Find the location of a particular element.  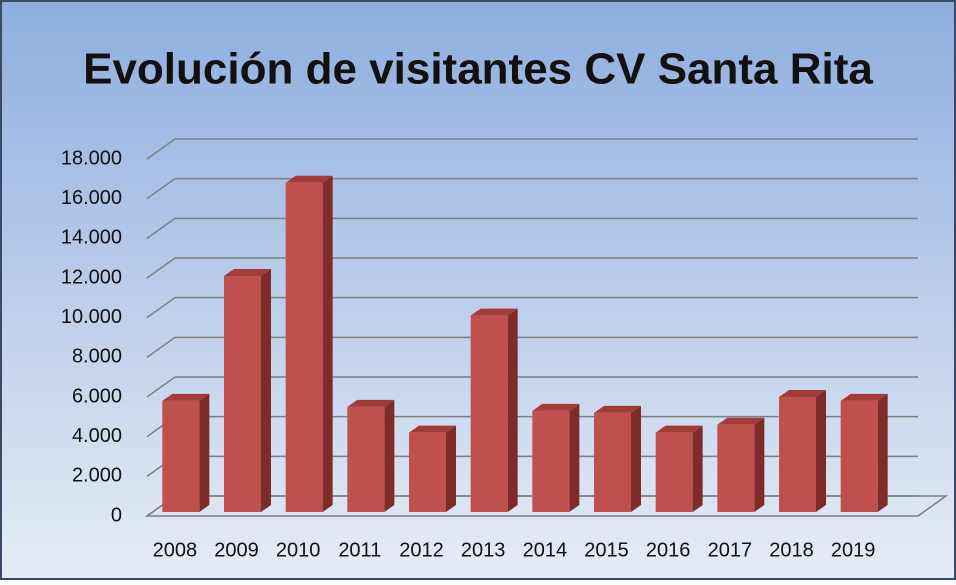

x-tick-label: 2018 is located at coordinates (791, 550).